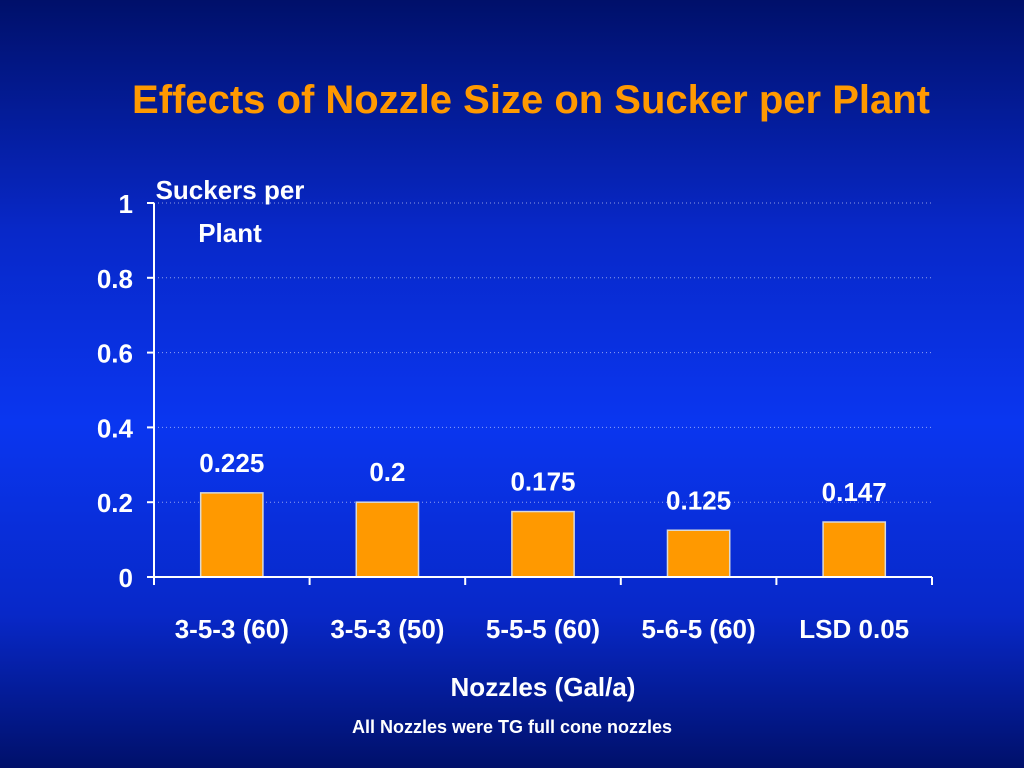 This screenshot has height=768, width=1024. What do you see at coordinates (543, 687) in the screenshot?
I see `x-axis-label: Nozzles (Gal/a)` at bounding box center [543, 687].